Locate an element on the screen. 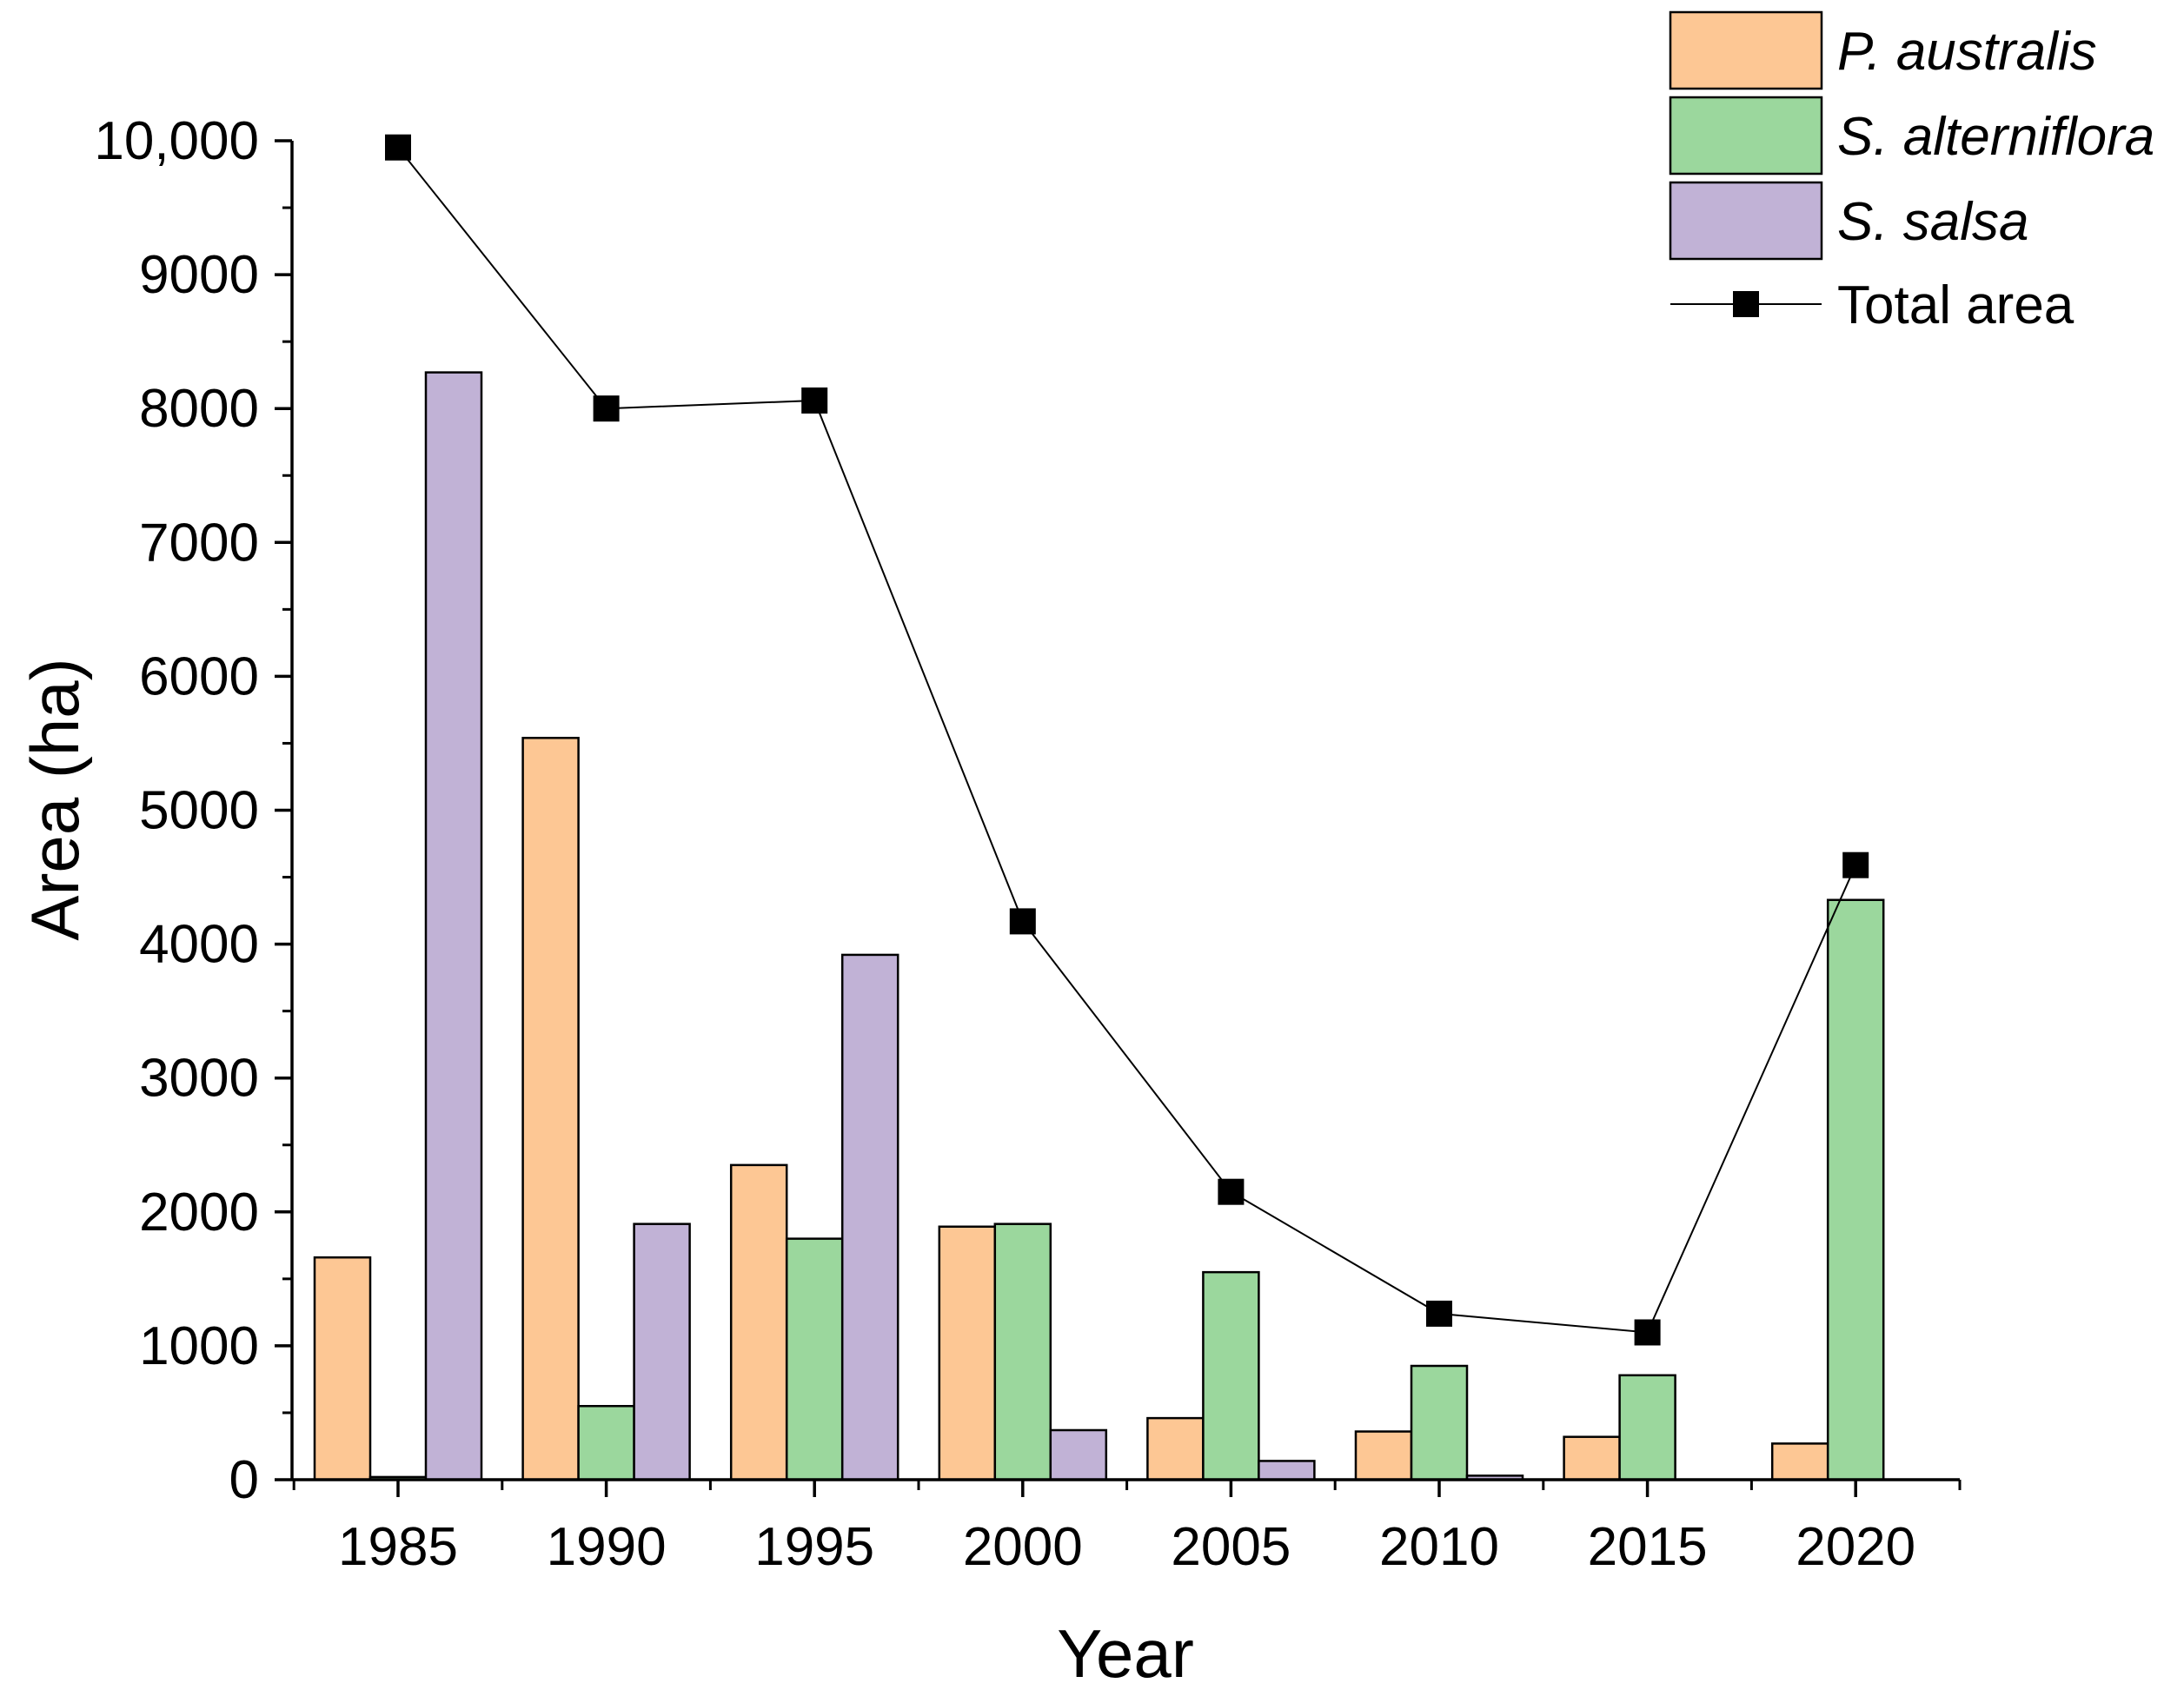 The width and height of the screenshot is (2184, 1703). x-tick-label: 2015 is located at coordinates (1648, 1547).